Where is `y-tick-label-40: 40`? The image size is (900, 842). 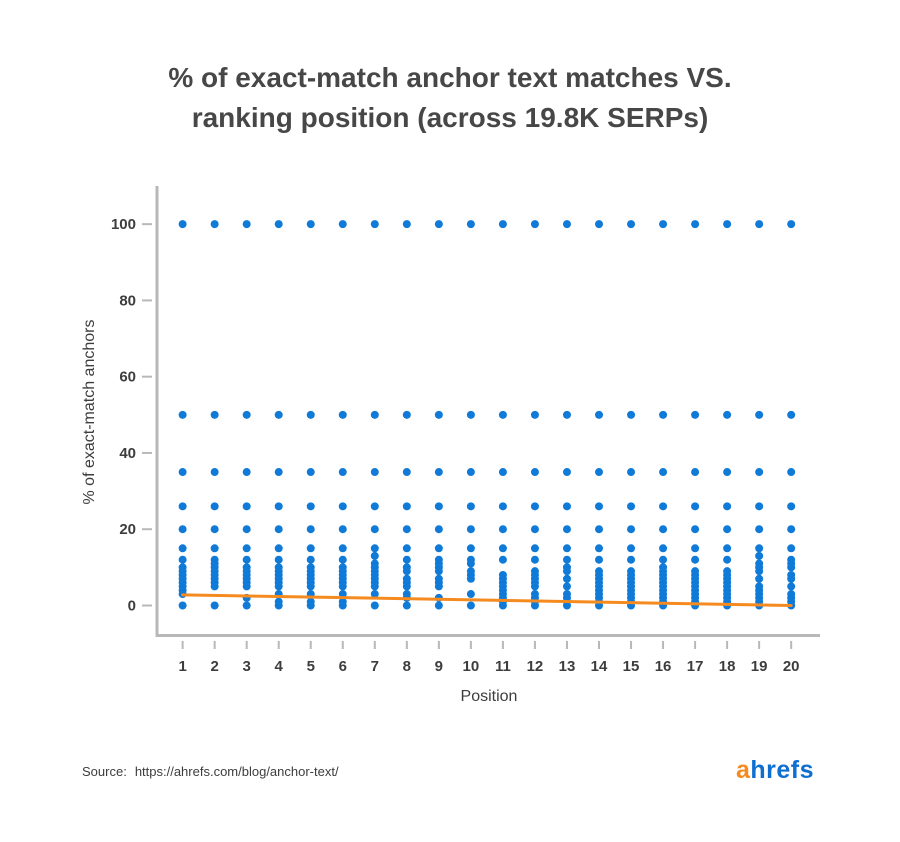
y-tick-label-40: 40 is located at coordinates (127, 453).